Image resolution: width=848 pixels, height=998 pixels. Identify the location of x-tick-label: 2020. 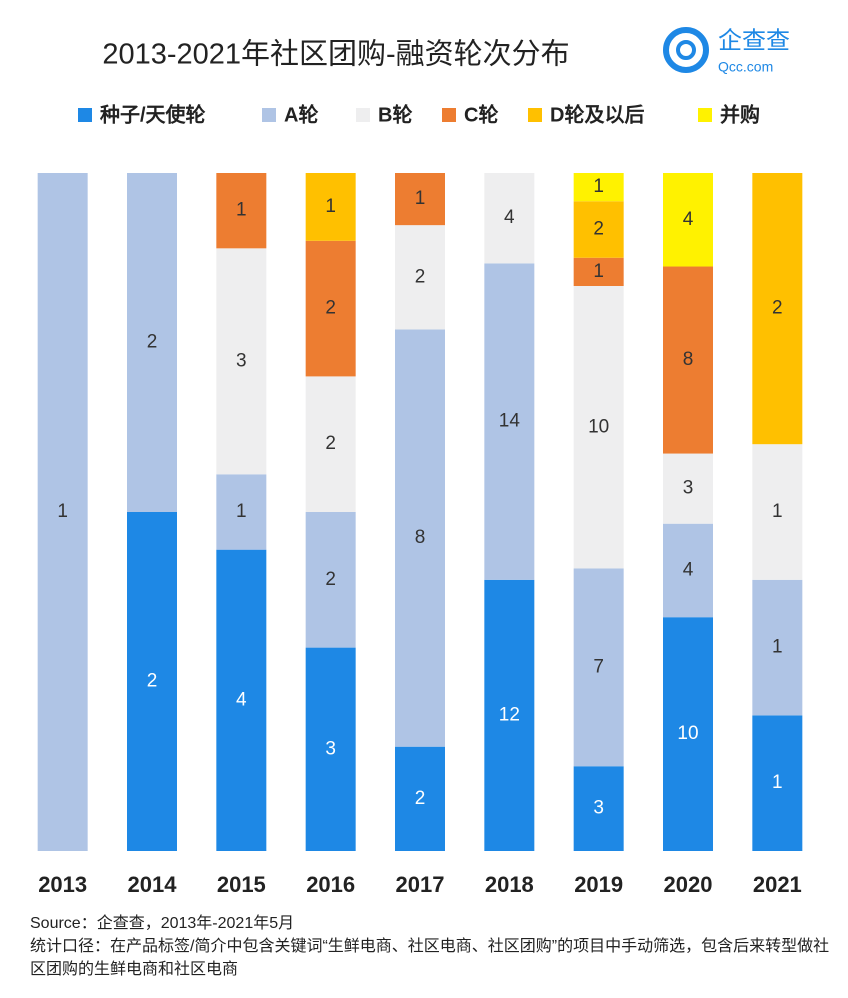
(688, 884).